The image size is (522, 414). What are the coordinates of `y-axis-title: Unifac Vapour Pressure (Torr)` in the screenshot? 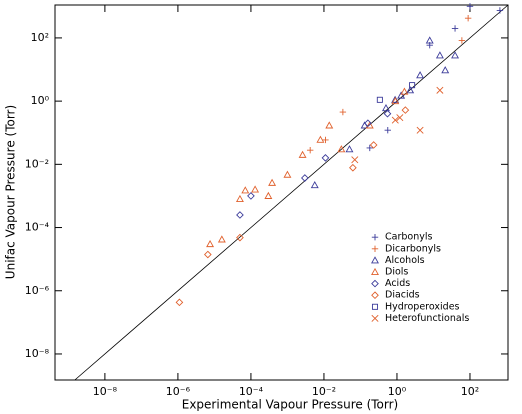 It's located at (11, 192).